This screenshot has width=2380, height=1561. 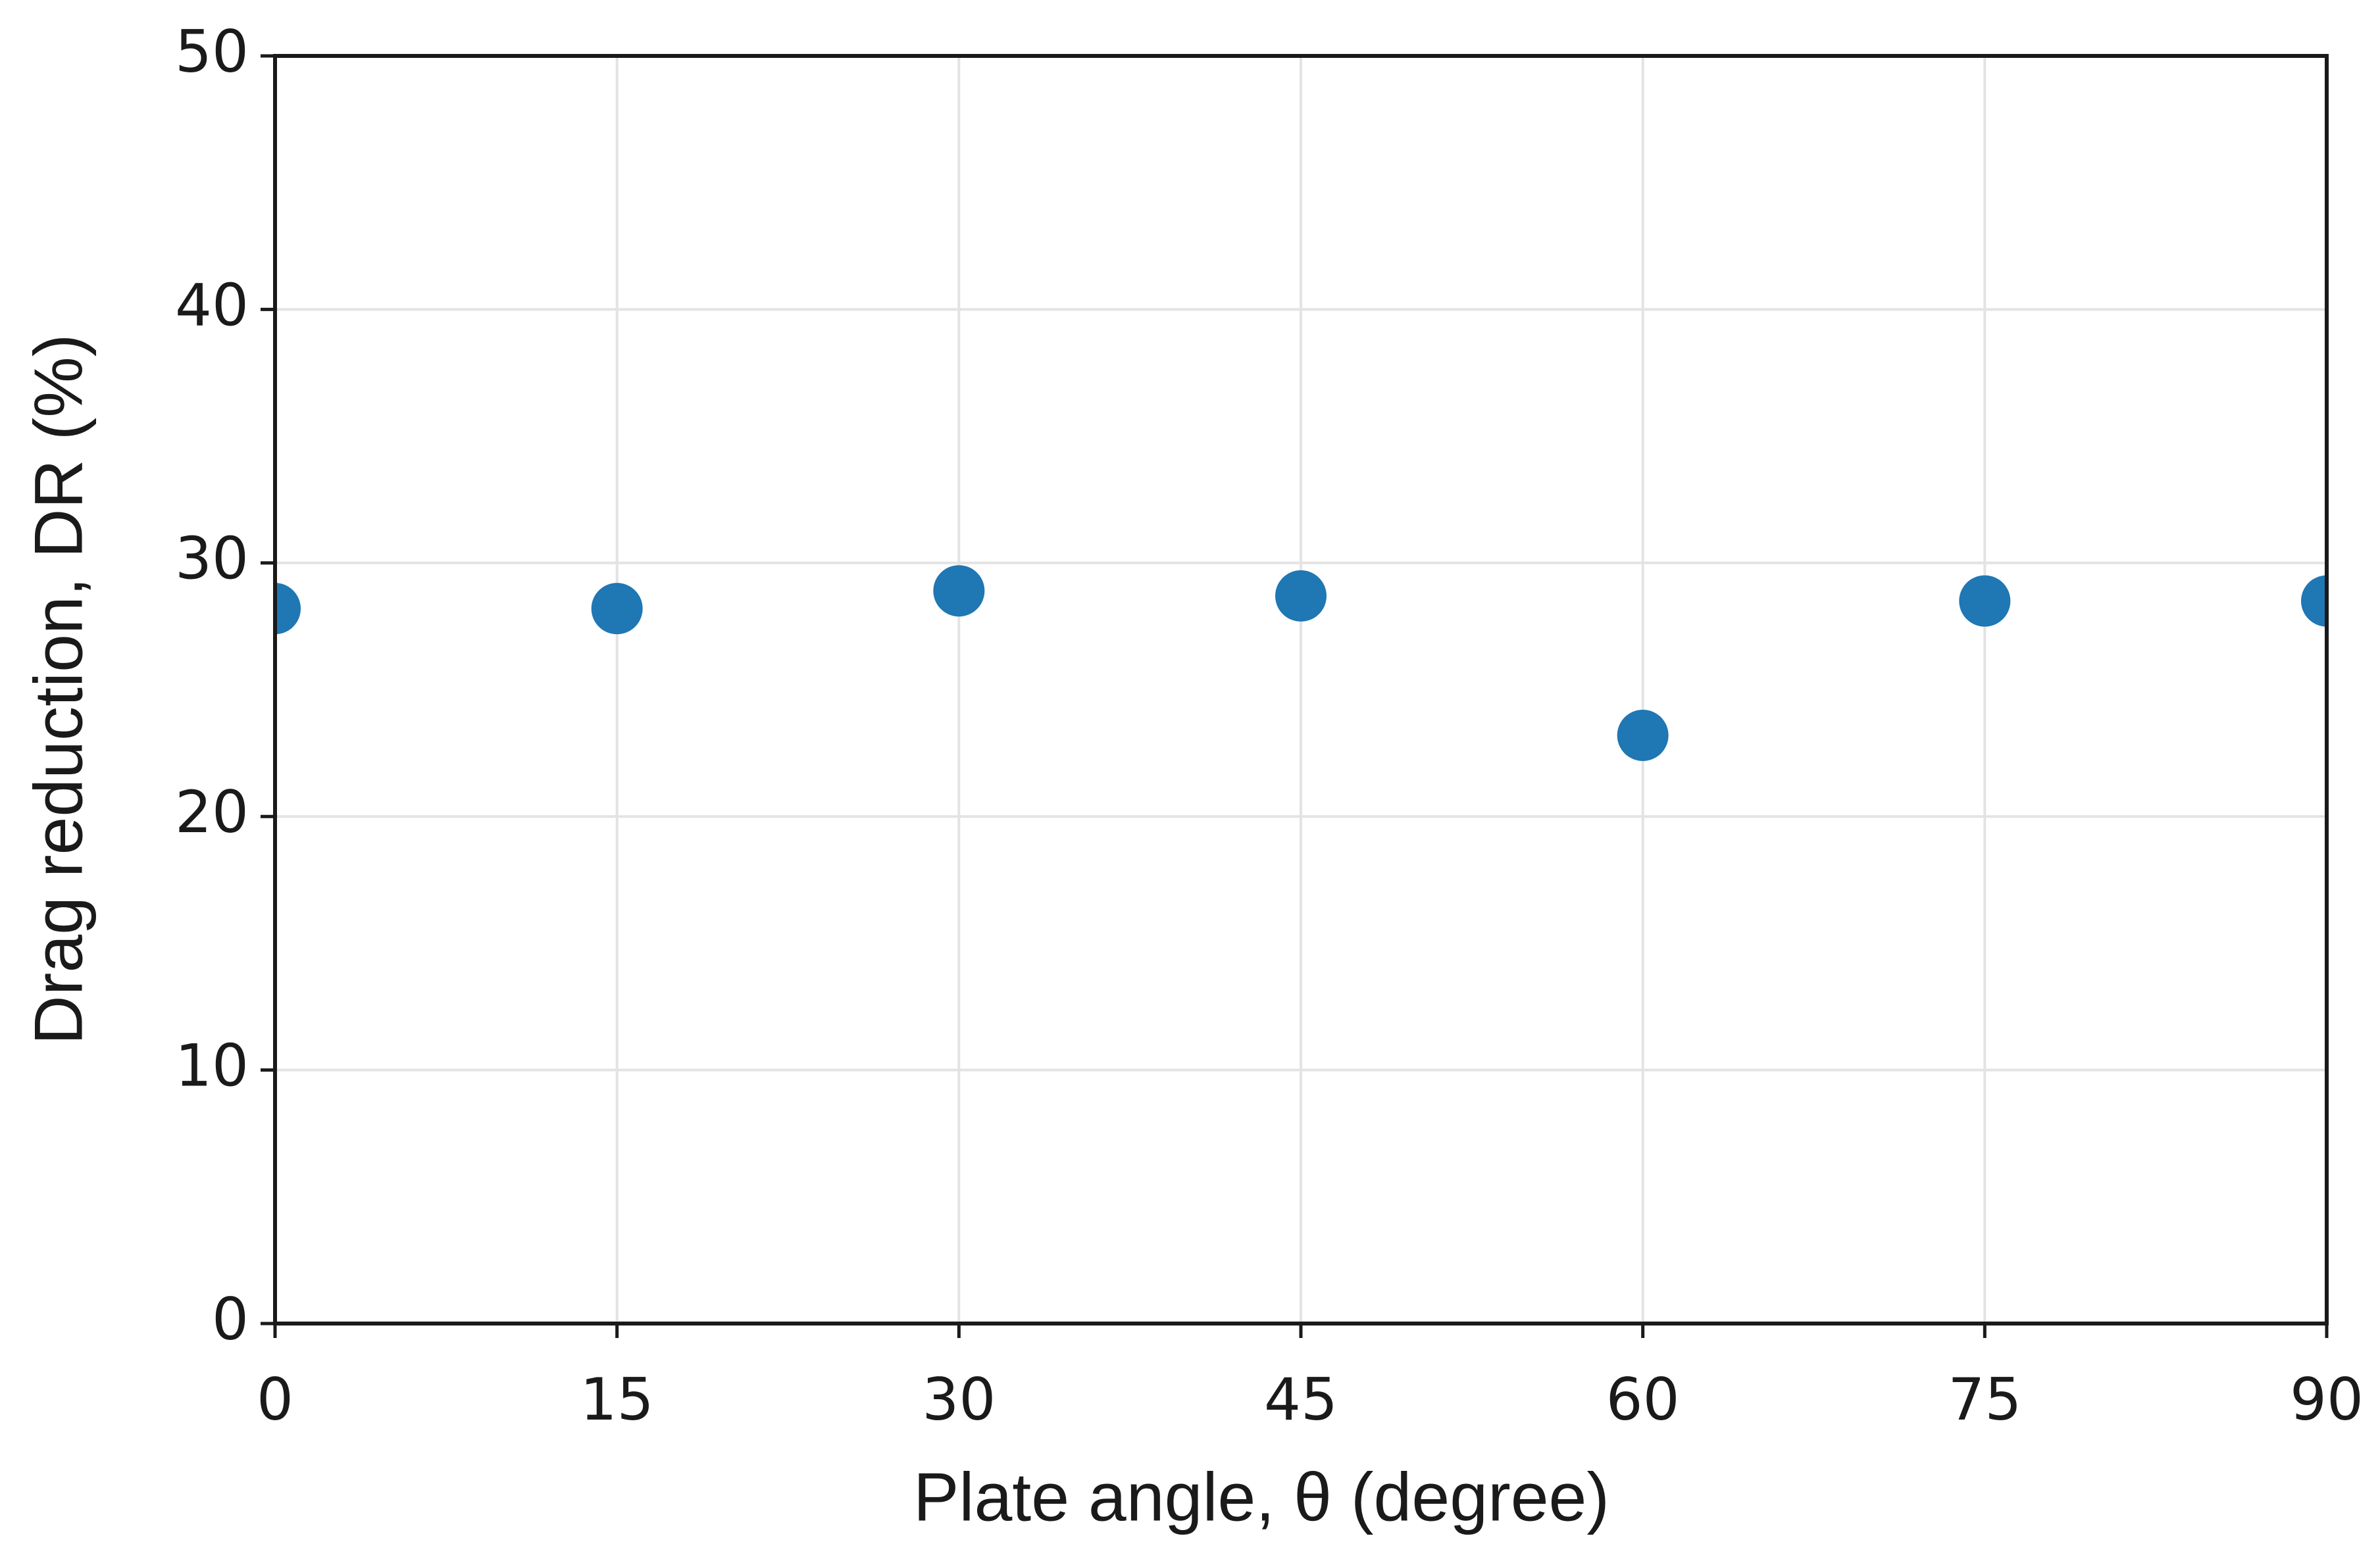 What do you see at coordinates (2327, 1399) in the screenshot?
I see `x-tick-label: 90` at bounding box center [2327, 1399].